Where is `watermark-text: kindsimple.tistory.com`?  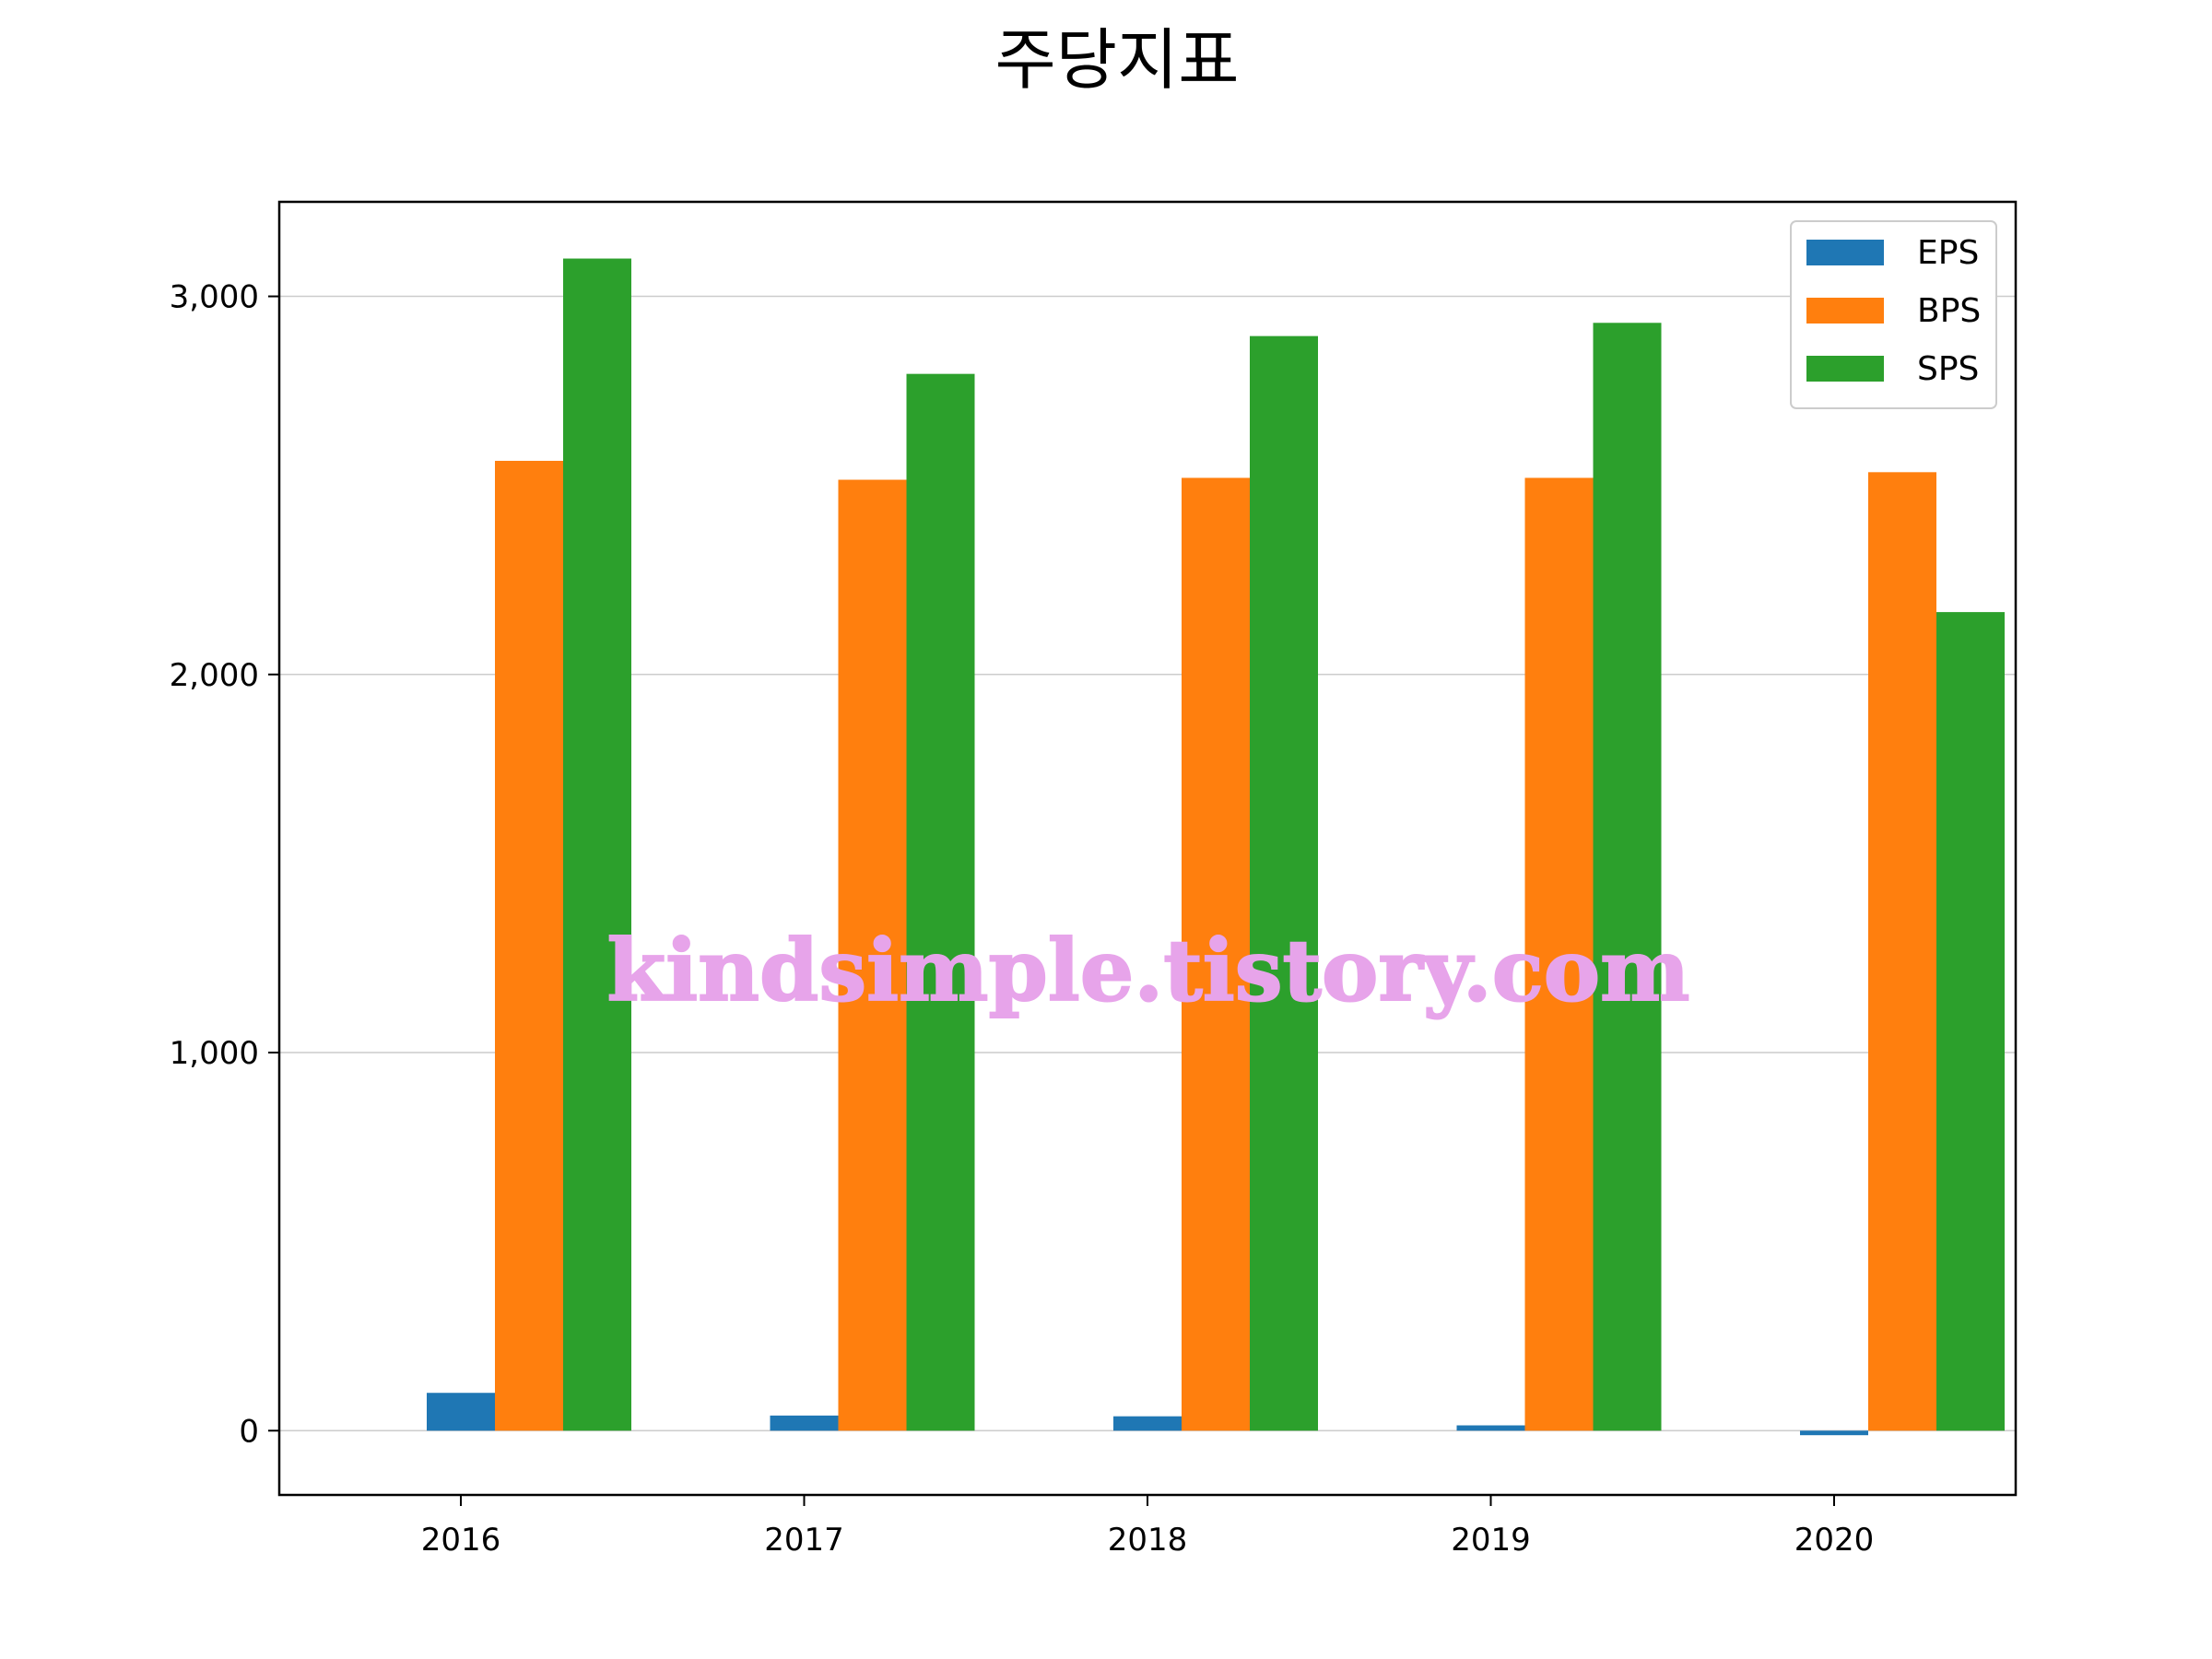 watermark-text: kindsimple.tistory.com is located at coordinates (1147, 970).